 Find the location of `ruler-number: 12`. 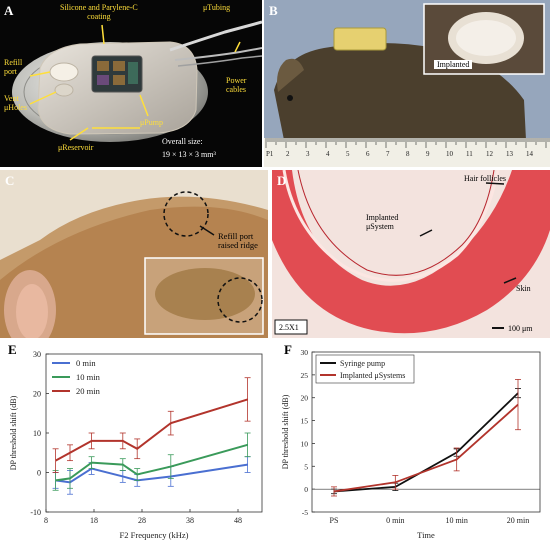

ruler-number: 12 is located at coordinates (489, 154).